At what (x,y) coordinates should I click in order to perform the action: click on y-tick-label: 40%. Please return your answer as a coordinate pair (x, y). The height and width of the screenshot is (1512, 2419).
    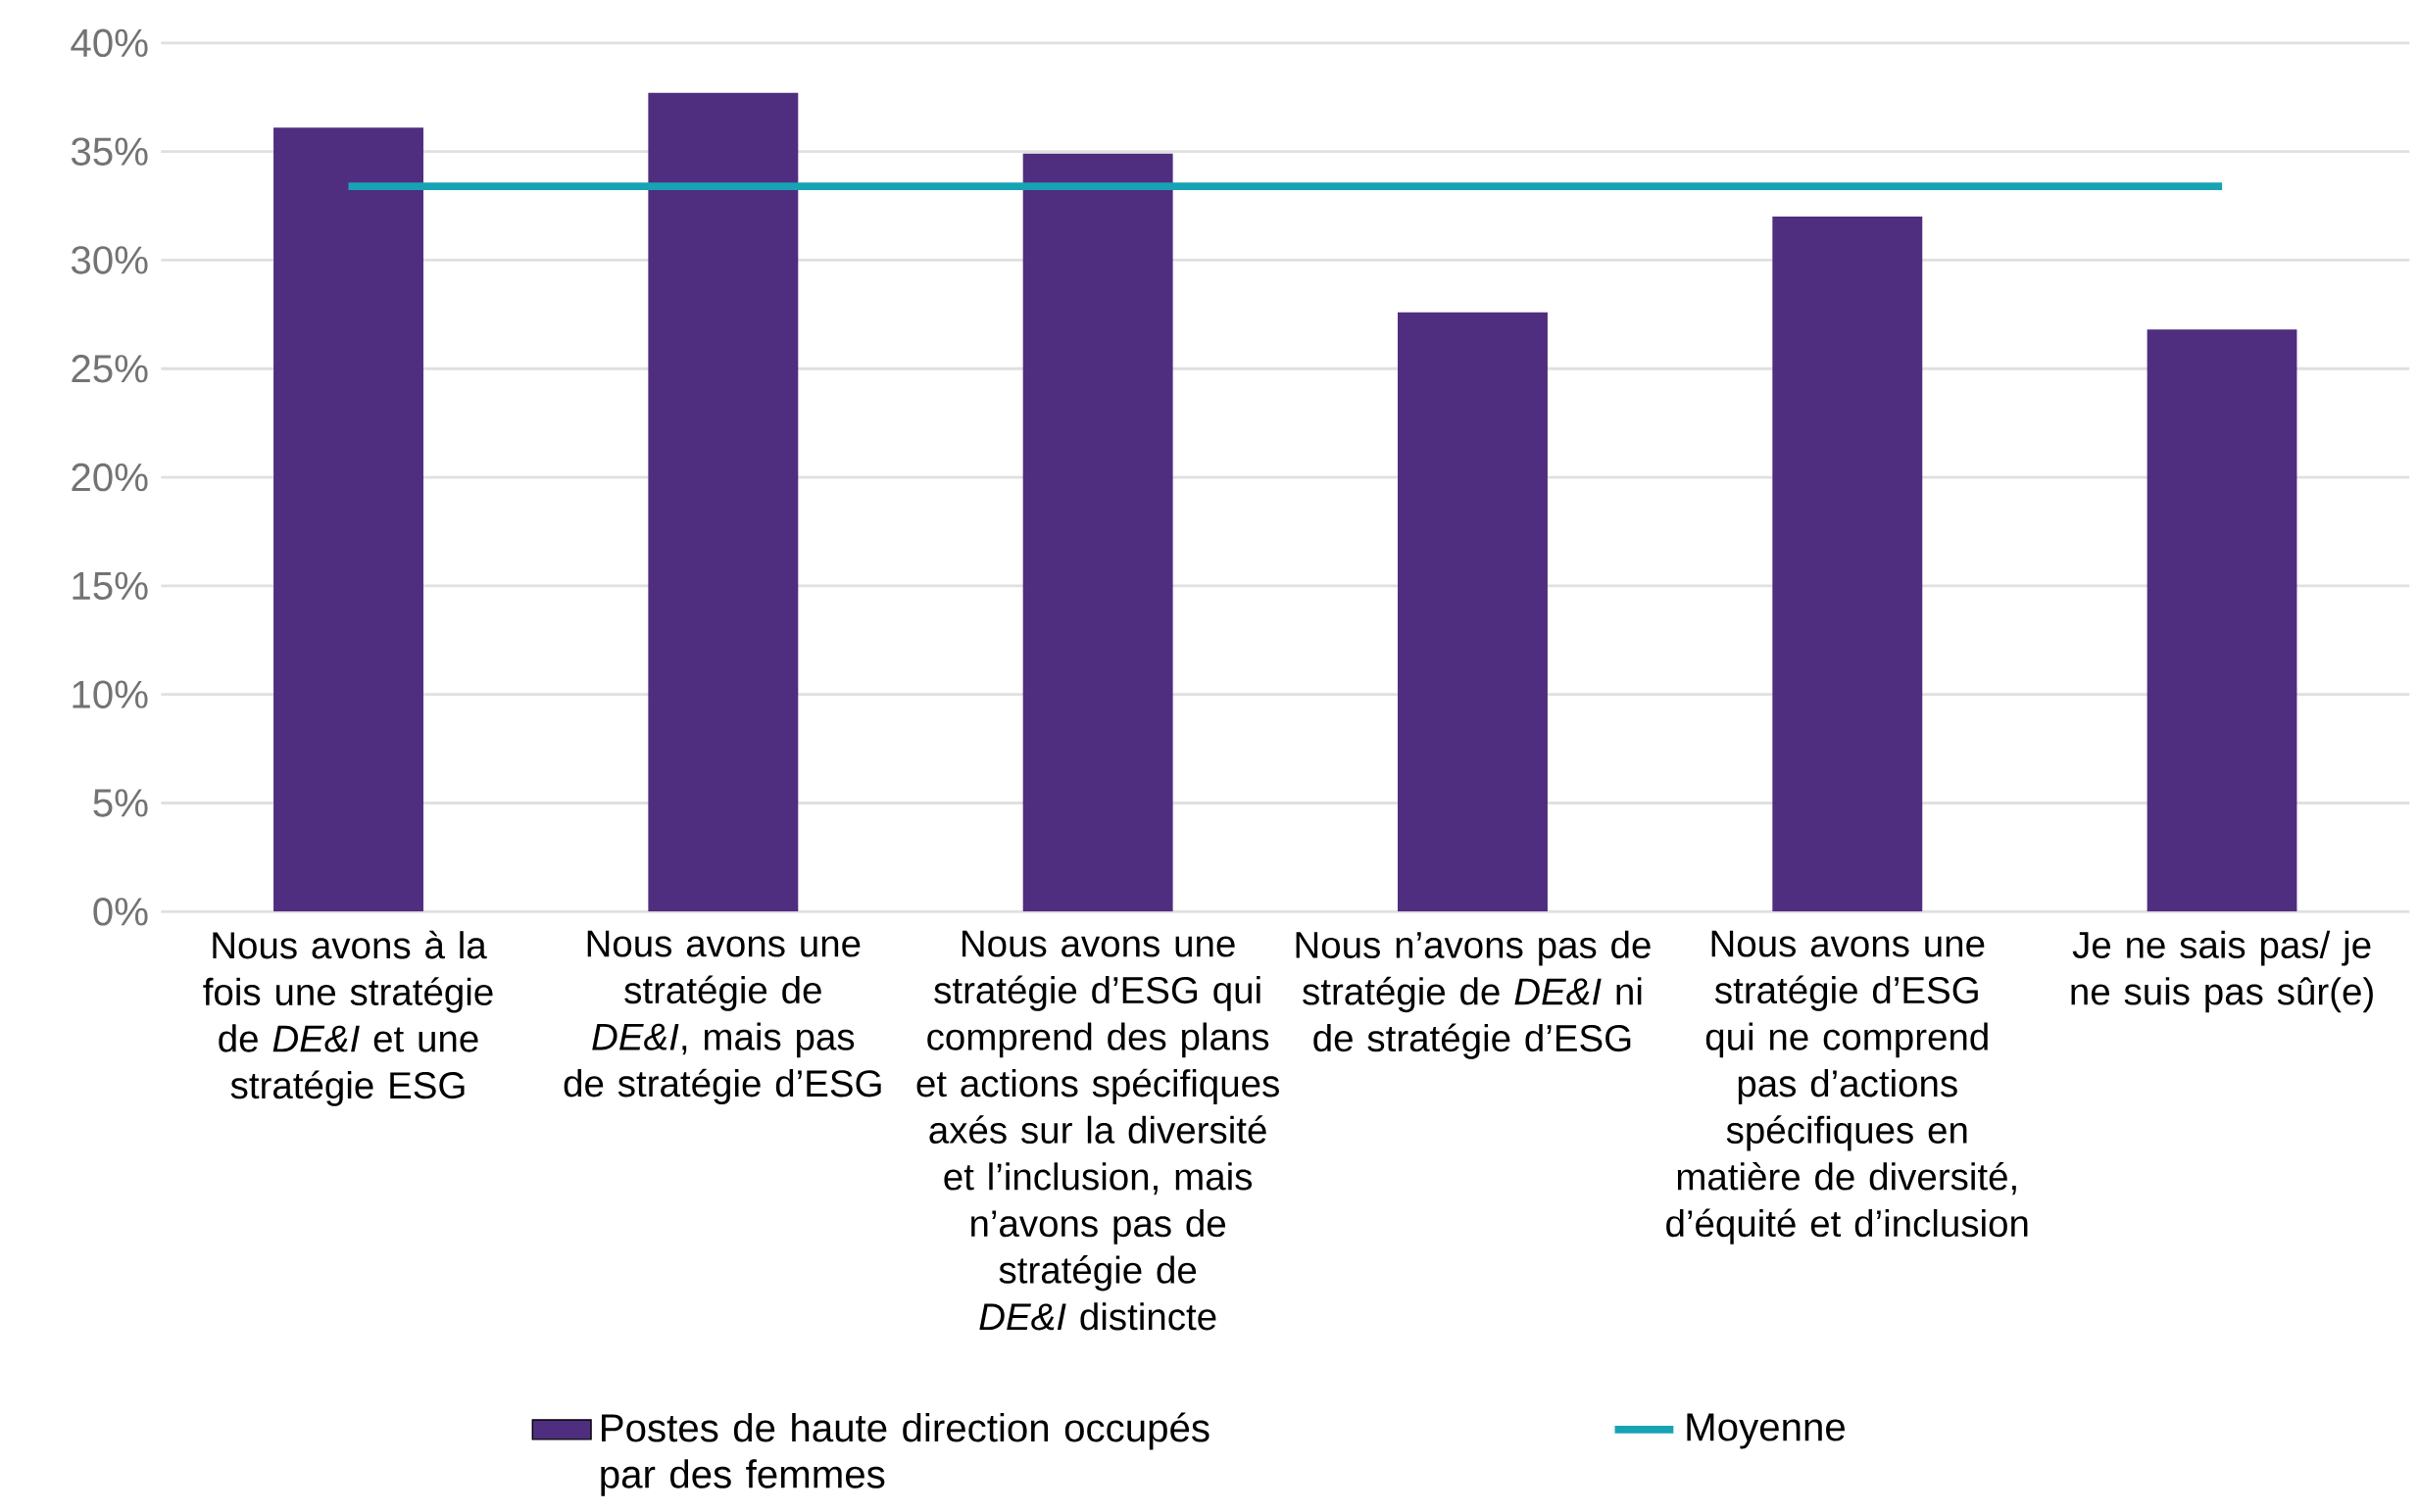
    Looking at the image, I should click on (109, 43).